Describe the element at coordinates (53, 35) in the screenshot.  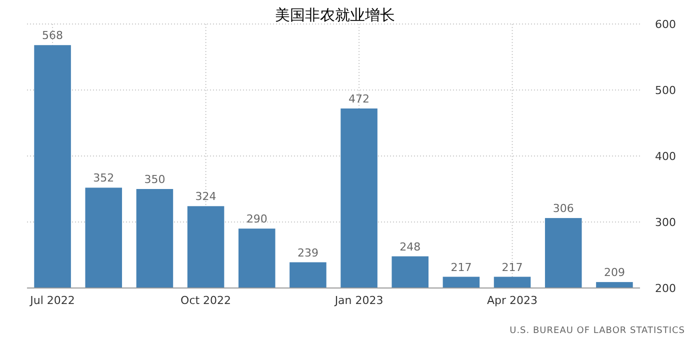
I see `data-label: 568` at that location.